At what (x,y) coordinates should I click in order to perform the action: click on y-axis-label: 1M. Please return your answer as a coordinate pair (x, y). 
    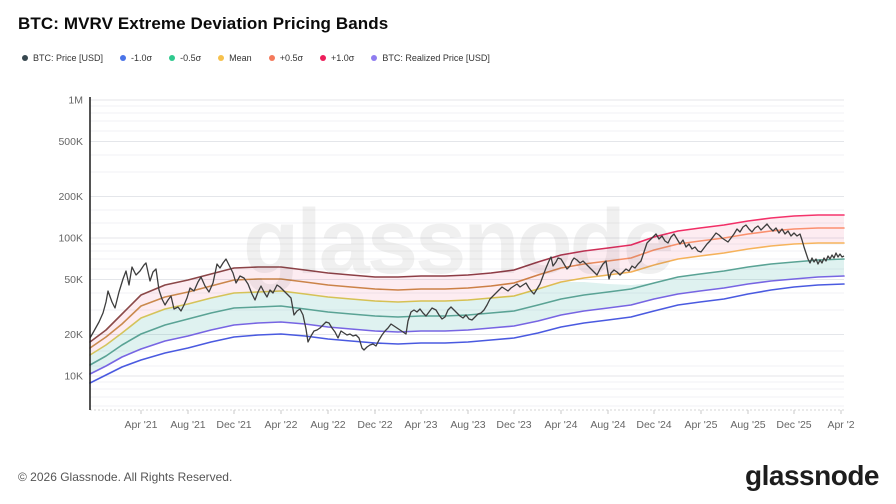
    Looking at the image, I should click on (75, 101).